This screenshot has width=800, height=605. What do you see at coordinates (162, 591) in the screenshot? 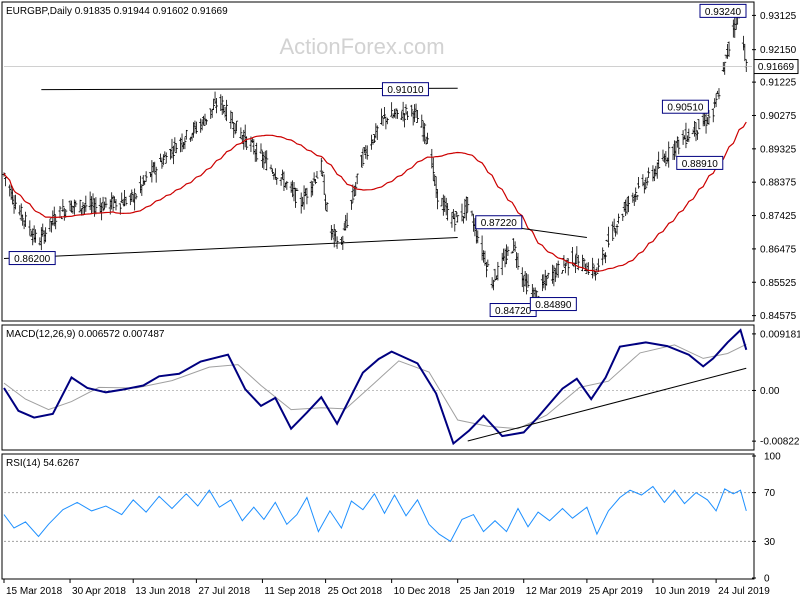
I see `x-tick-label: 13 Jun 2018` at bounding box center [162, 591].